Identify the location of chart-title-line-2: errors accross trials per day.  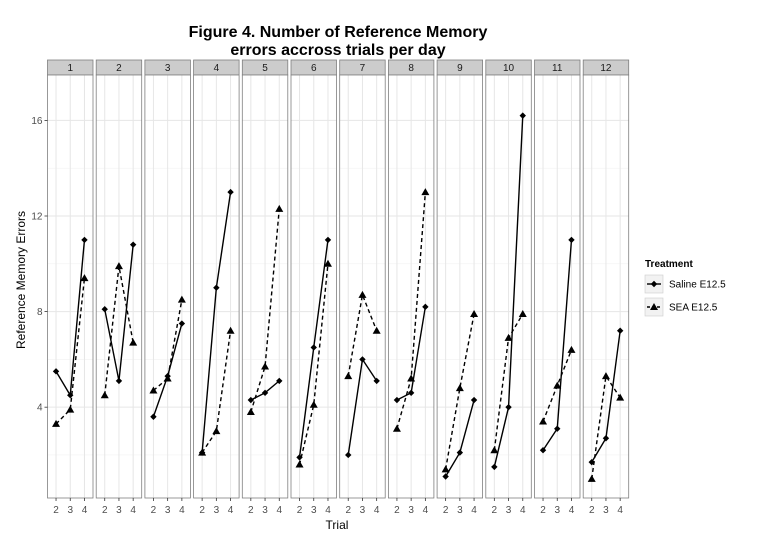
(337, 50).